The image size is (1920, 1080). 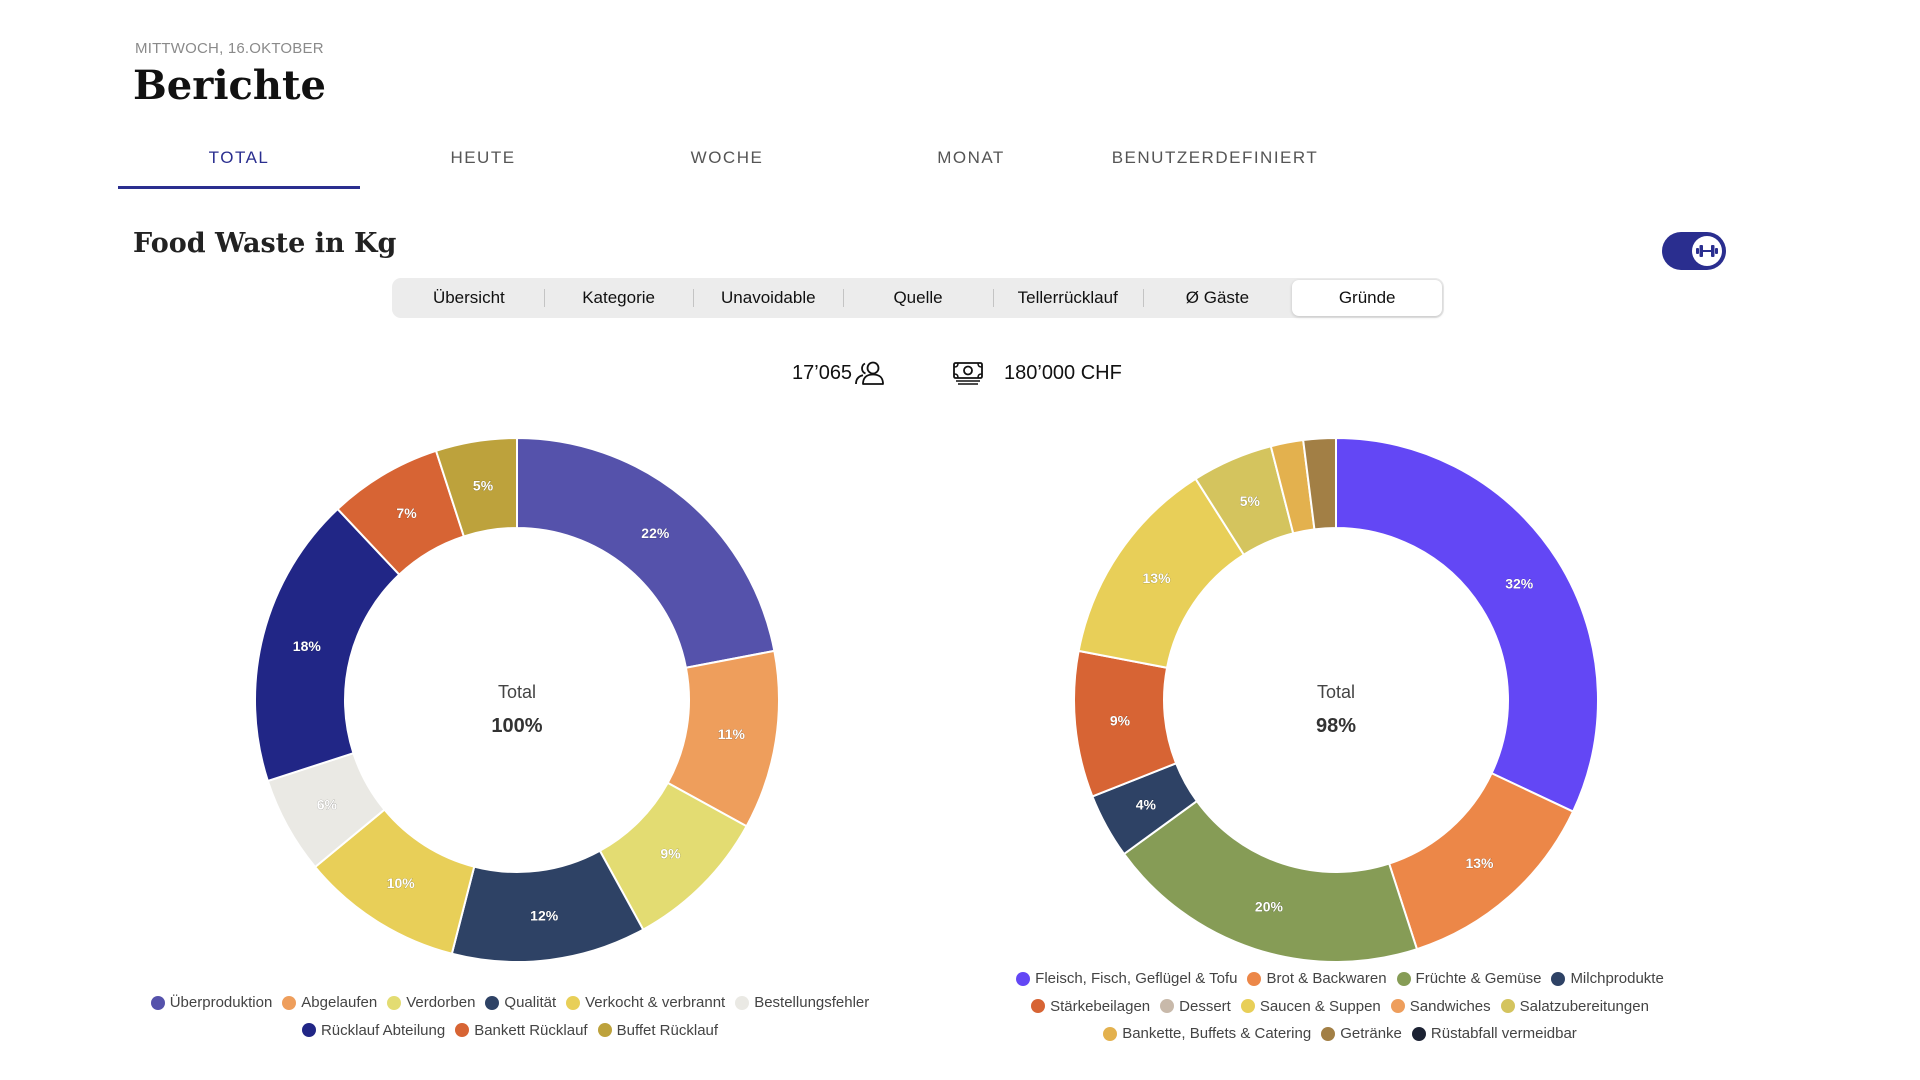 What do you see at coordinates (812, 1002) in the screenshot?
I see `legend-label: Bestellungsfehler` at bounding box center [812, 1002].